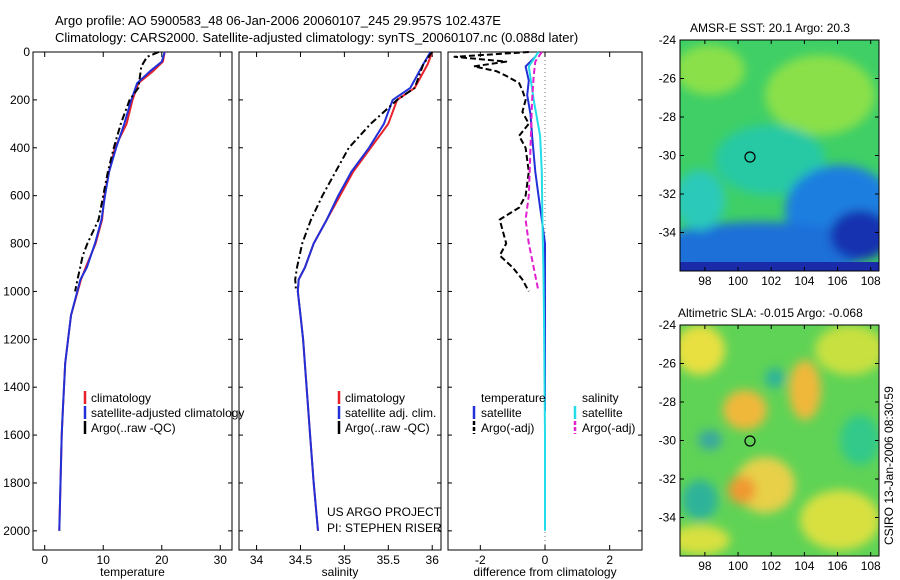 This screenshot has height=580, width=900. Describe the element at coordinates (750, 157) in the screenshot. I see `sst-argo-marker` at that location.